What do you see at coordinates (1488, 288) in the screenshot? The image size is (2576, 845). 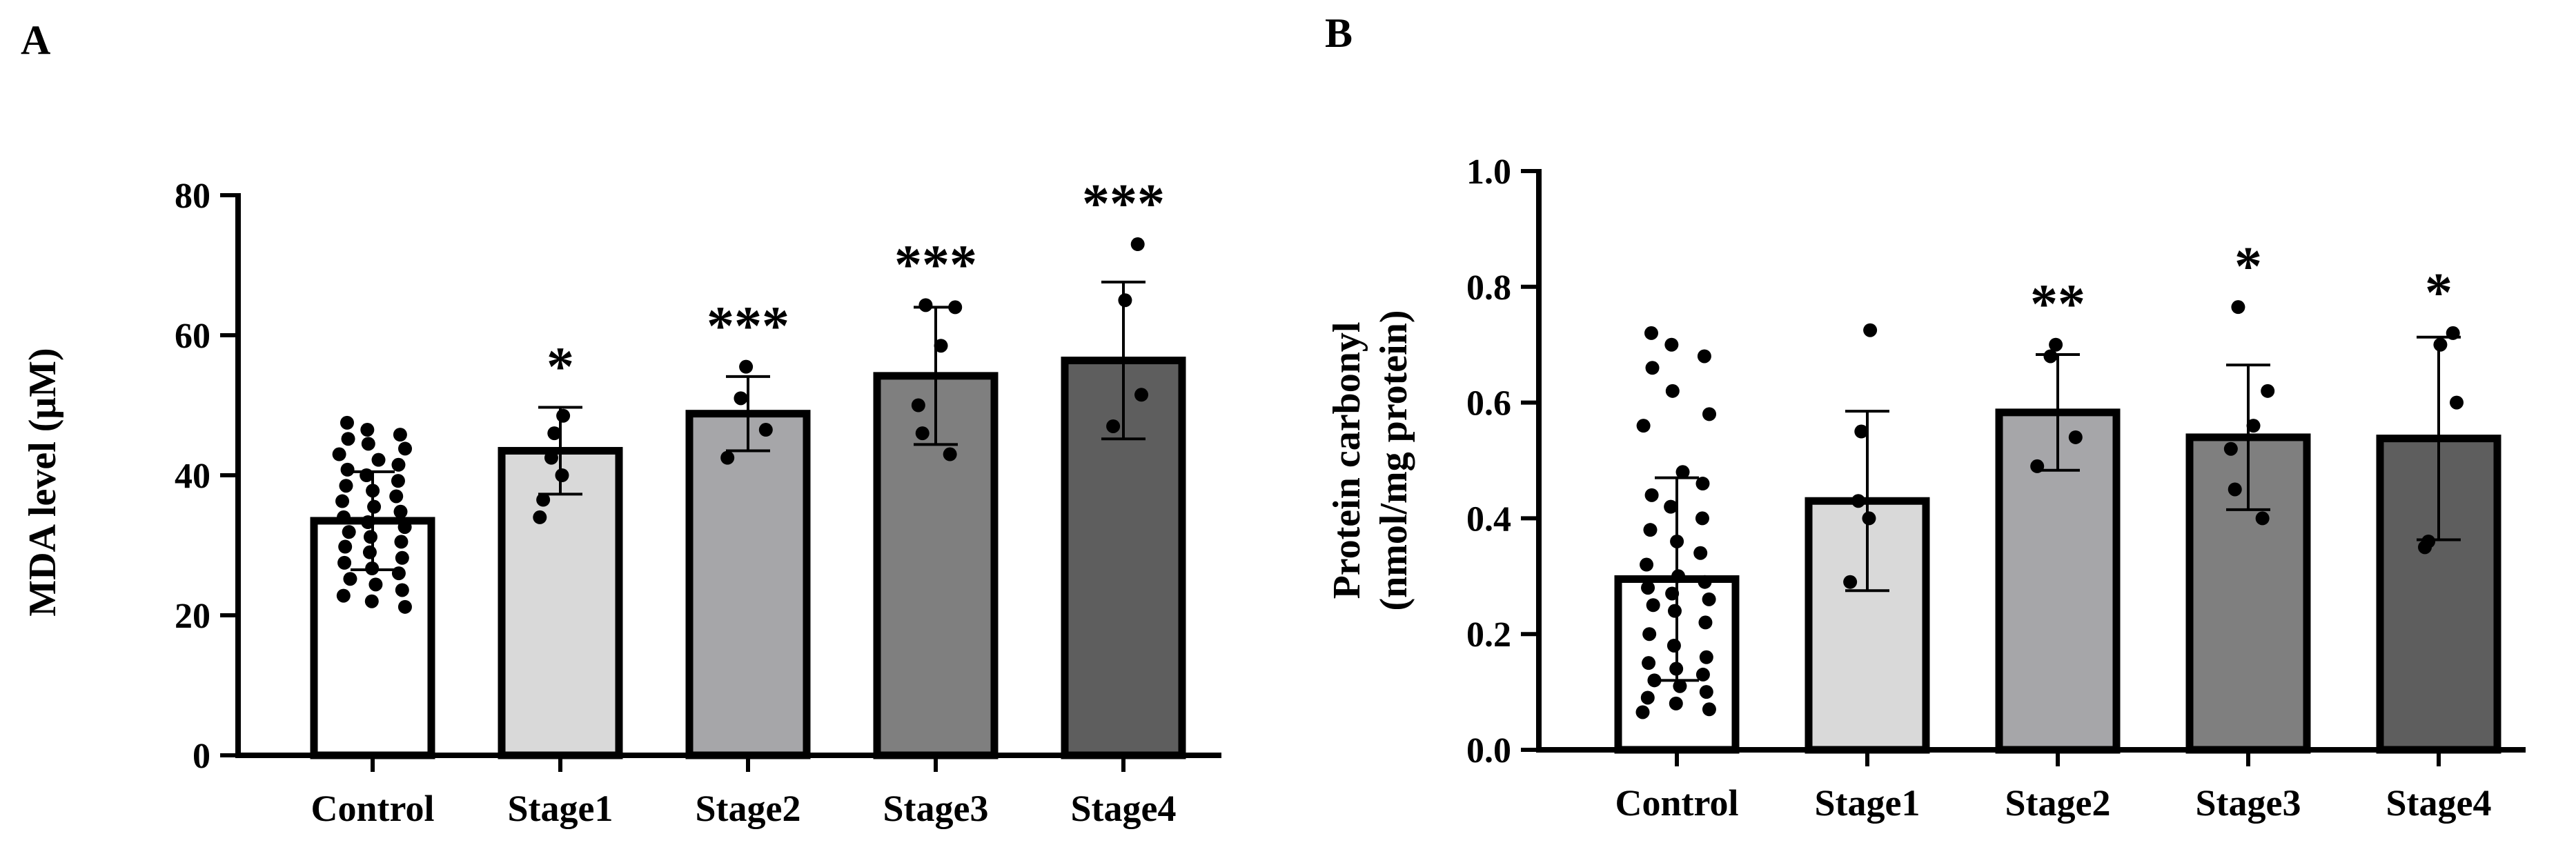 I see `y-tick-label: 0.8` at bounding box center [1488, 288].